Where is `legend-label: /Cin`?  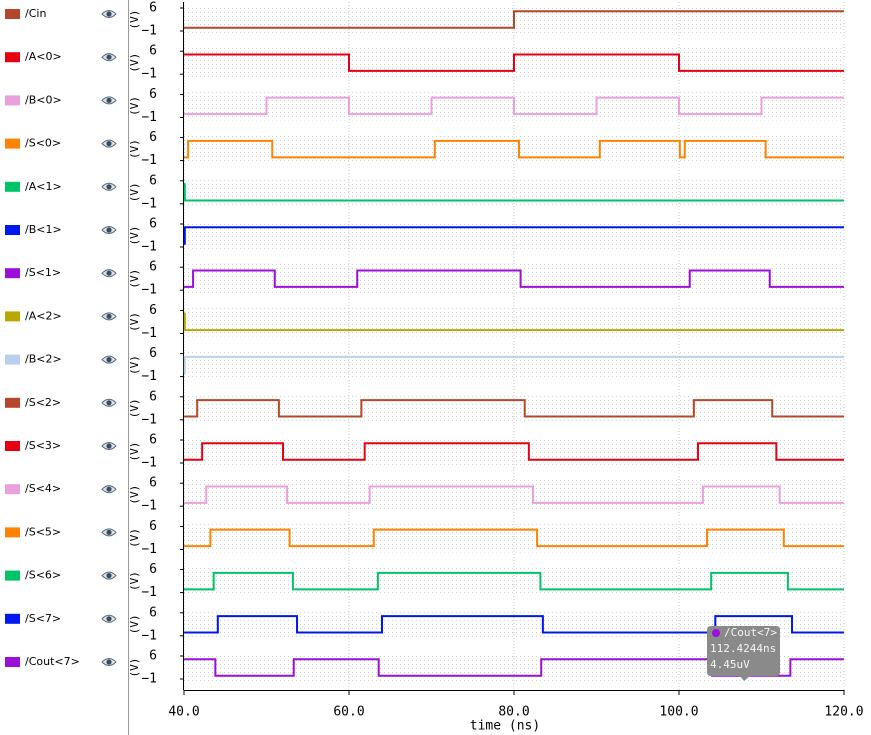 legend-label: /Cin is located at coordinates (35, 13).